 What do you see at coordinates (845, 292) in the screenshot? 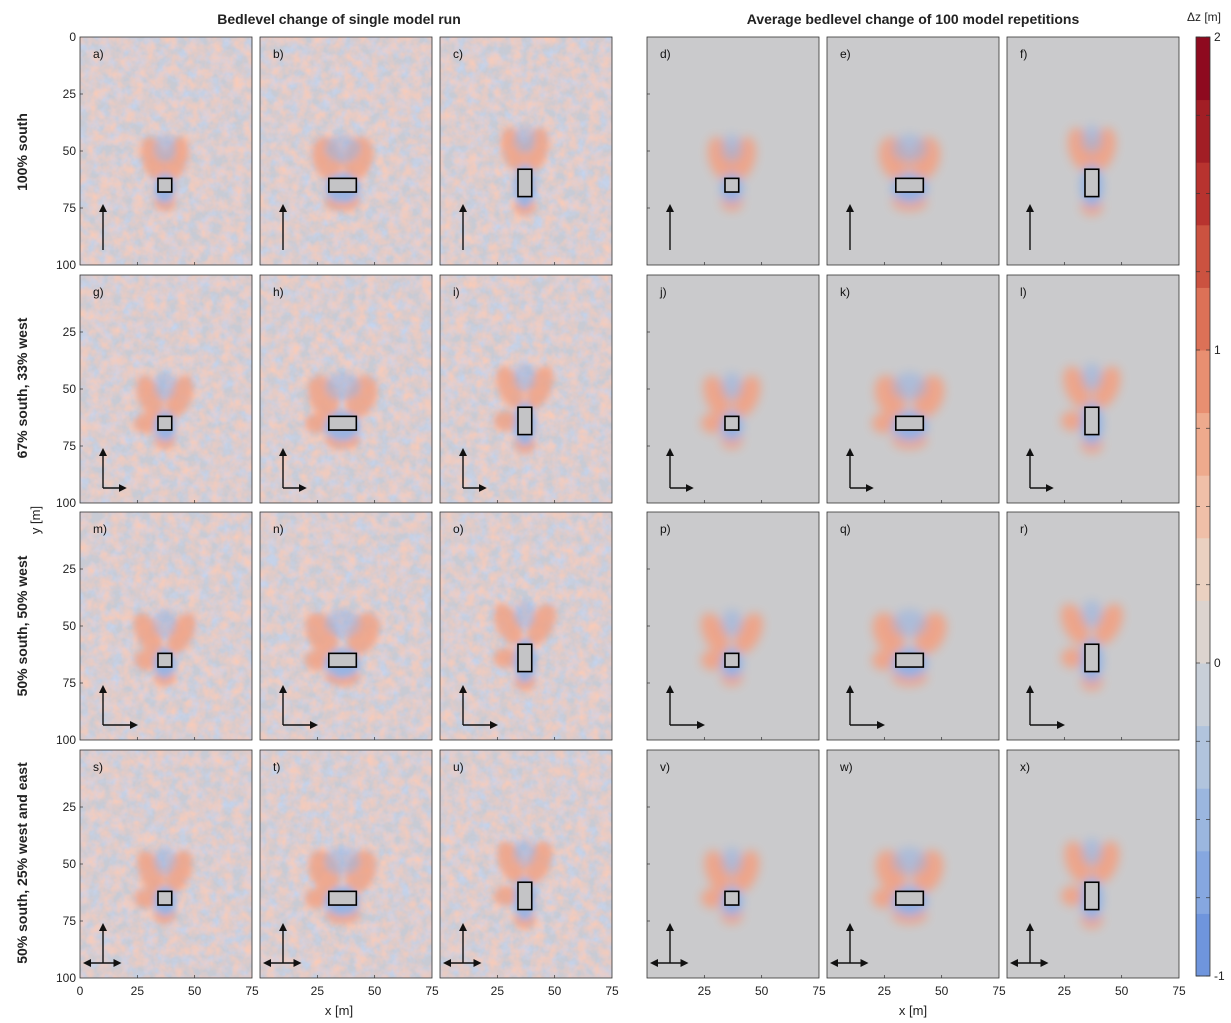
I see `panel-letter: k)` at bounding box center [845, 292].